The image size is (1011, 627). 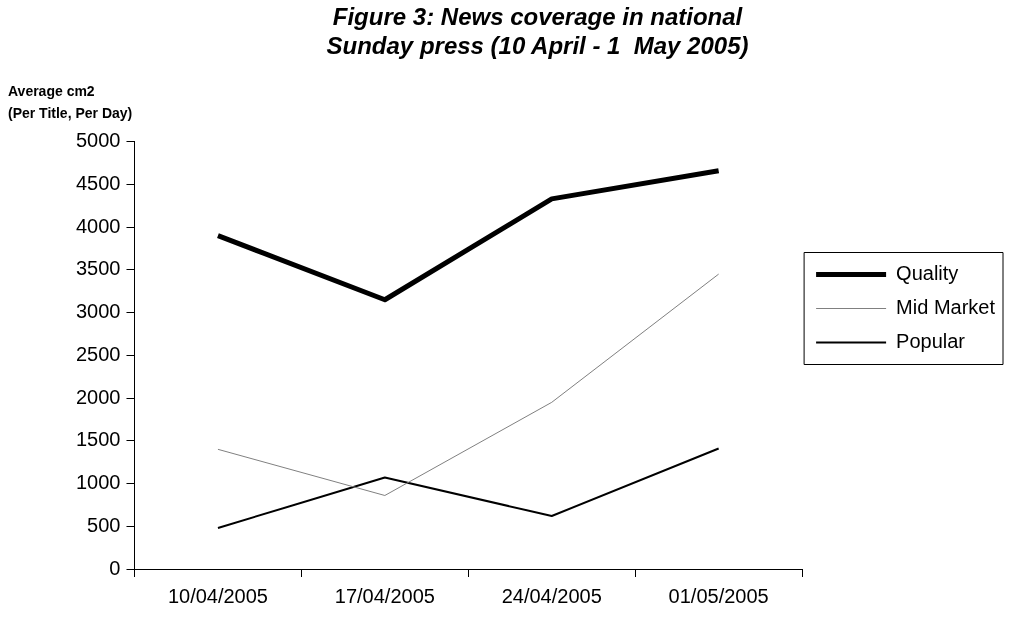 I want to click on y-tick-label: 4000, so click(x=98, y=225).